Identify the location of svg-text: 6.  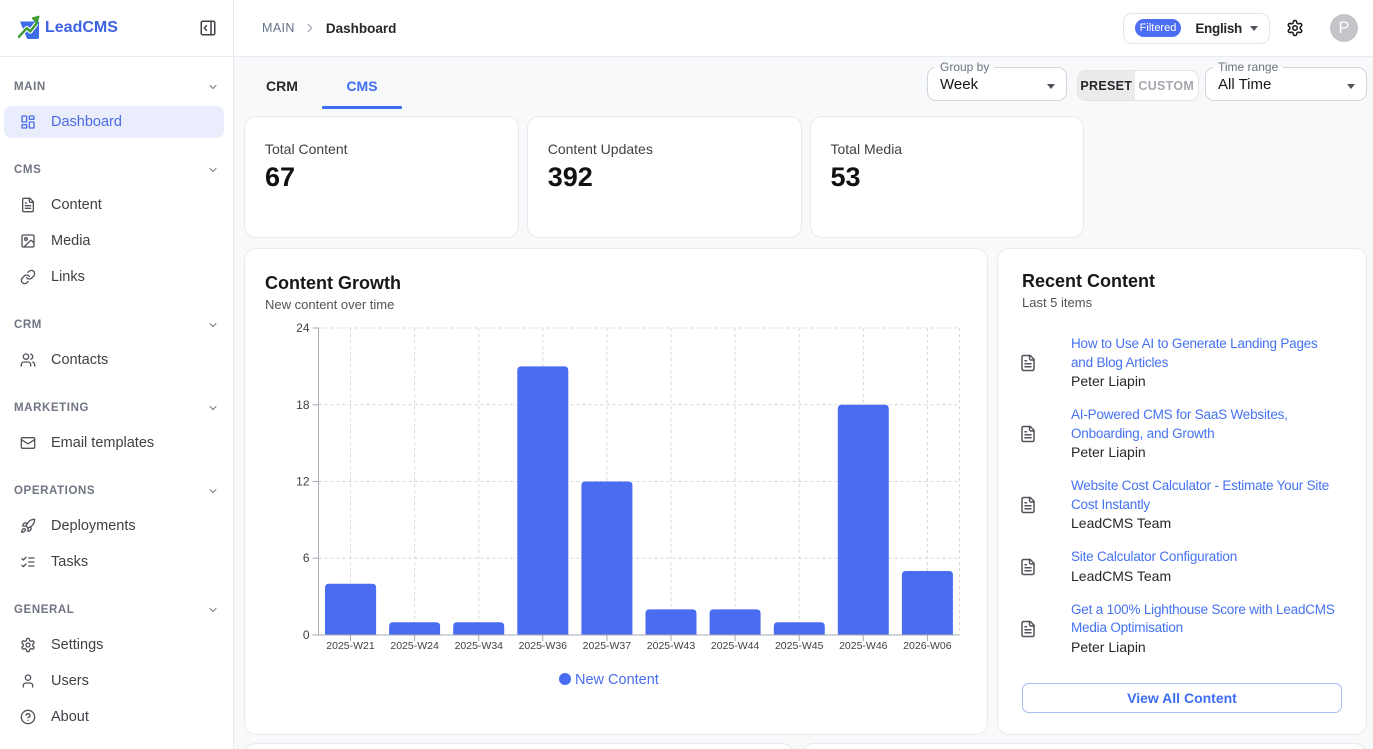
(306, 558).